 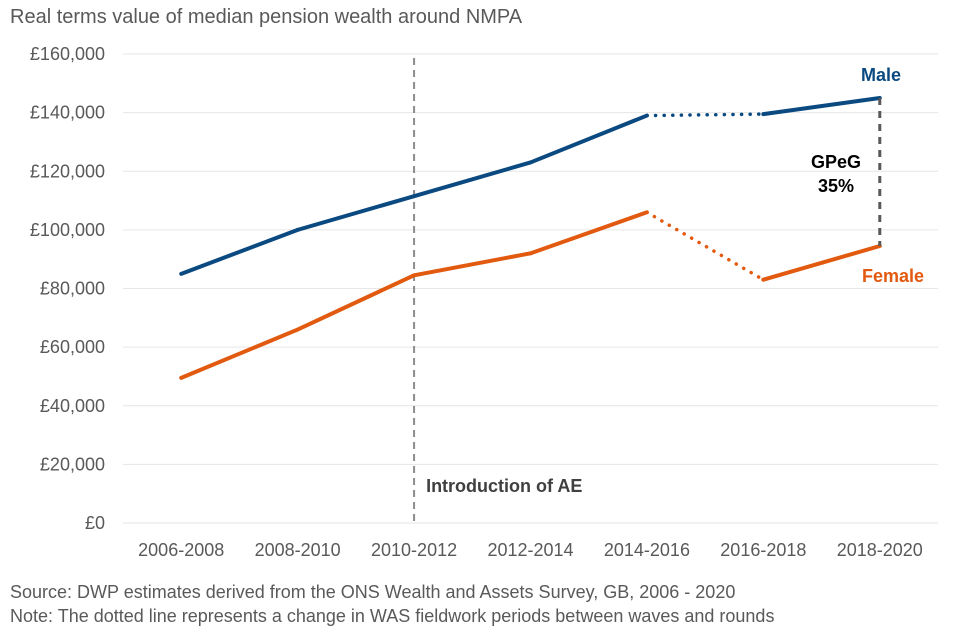 I want to click on gap-label: GPeG, so click(x=836, y=162).